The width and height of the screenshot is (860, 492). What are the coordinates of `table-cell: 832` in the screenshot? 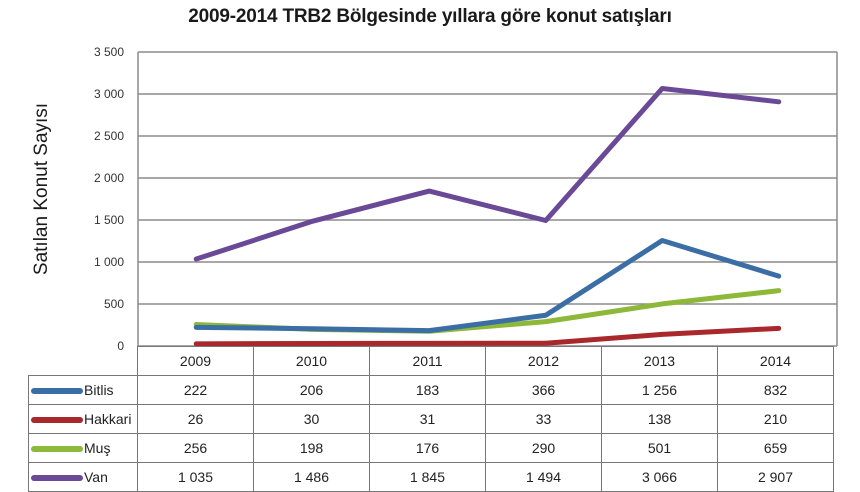 It's located at (775, 390).